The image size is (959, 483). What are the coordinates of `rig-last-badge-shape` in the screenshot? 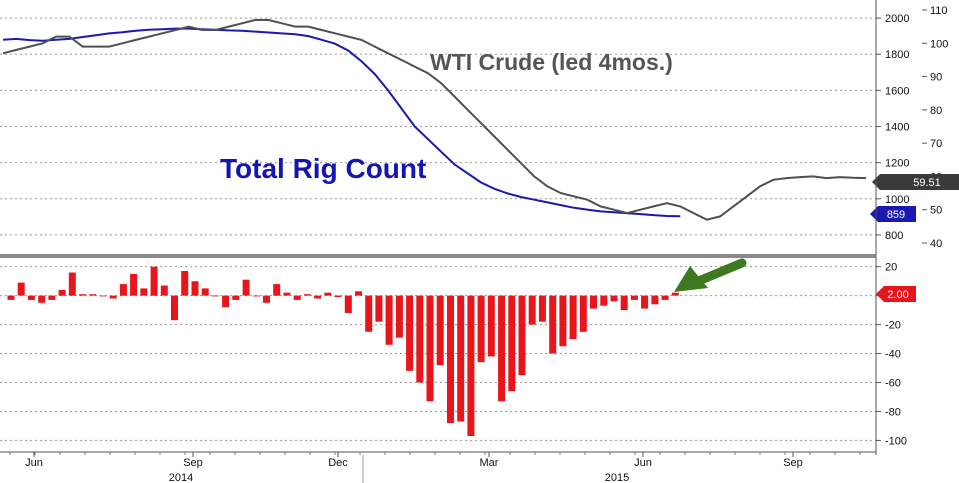 It's located at (893, 214).